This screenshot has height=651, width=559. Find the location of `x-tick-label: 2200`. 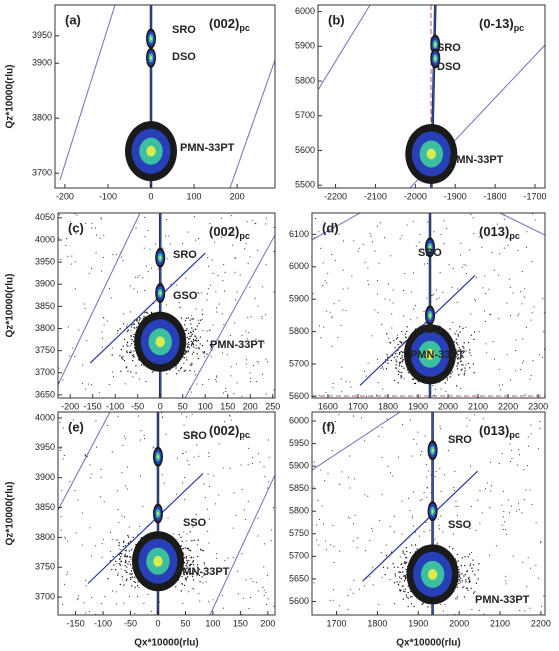

x-tick-label: 2200 is located at coordinates (541, 623).